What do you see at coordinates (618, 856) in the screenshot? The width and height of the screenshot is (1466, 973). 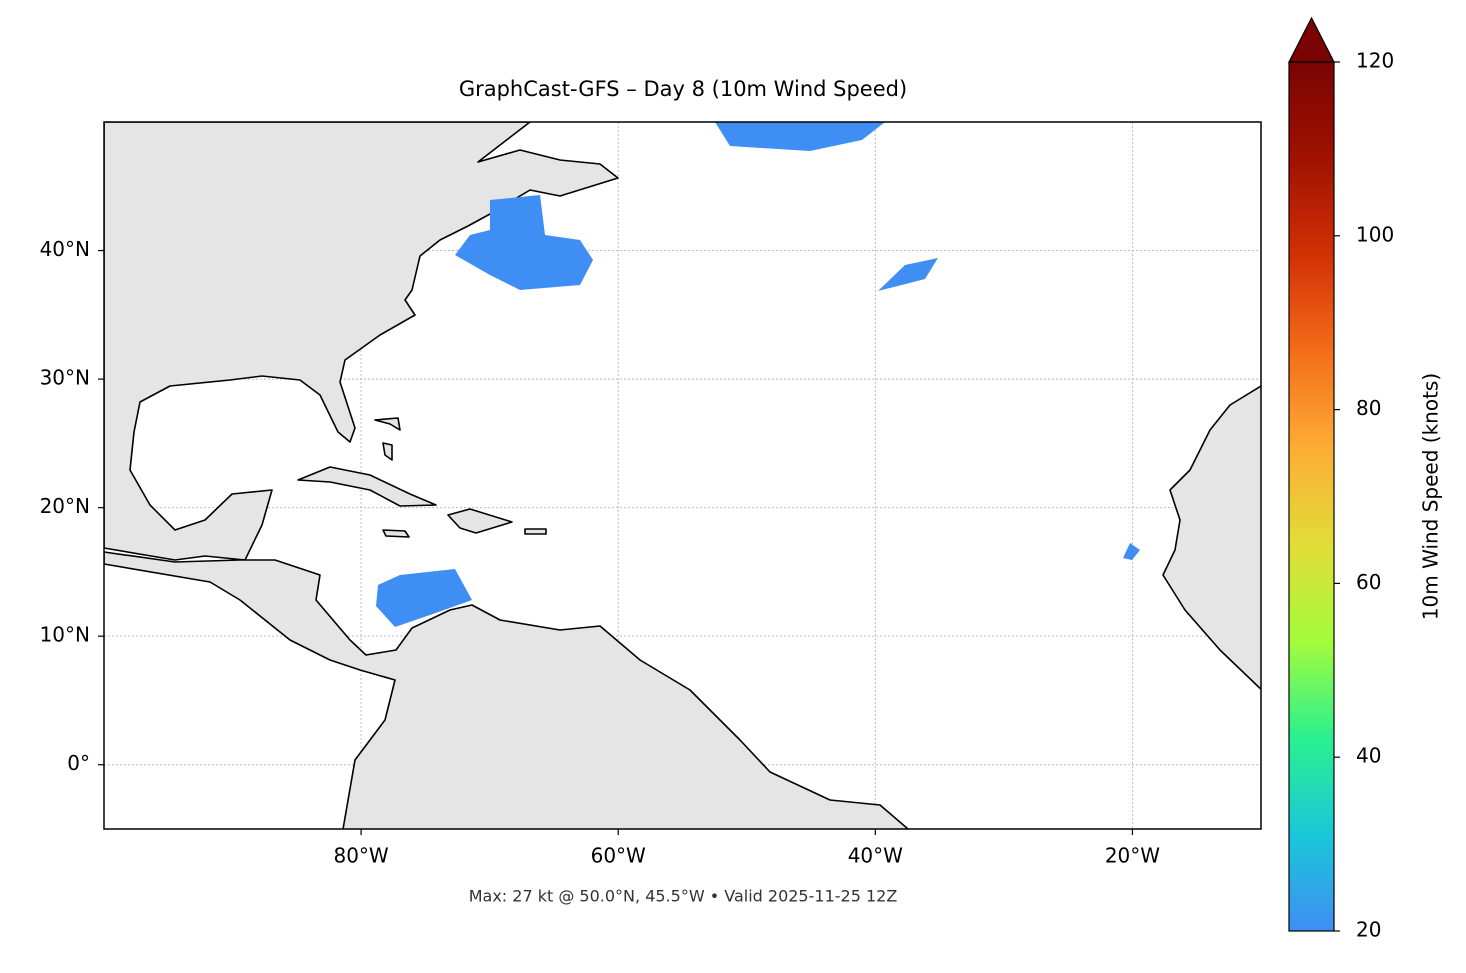 I see `x-tick-label: 60°W` at bounding box center [618, 856].